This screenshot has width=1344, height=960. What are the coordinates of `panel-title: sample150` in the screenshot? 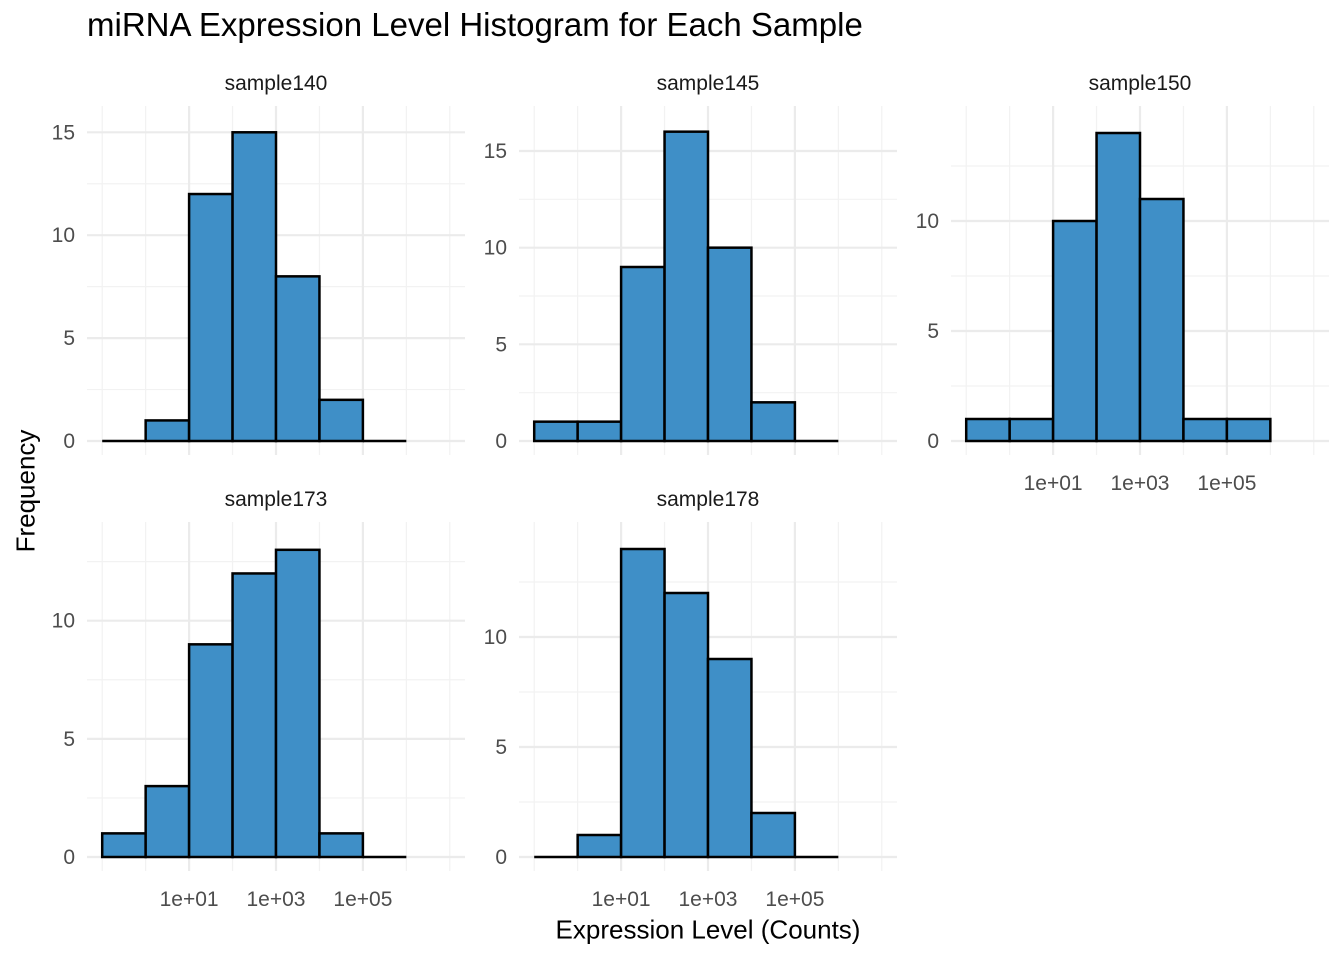 It's located at (1140, 83).